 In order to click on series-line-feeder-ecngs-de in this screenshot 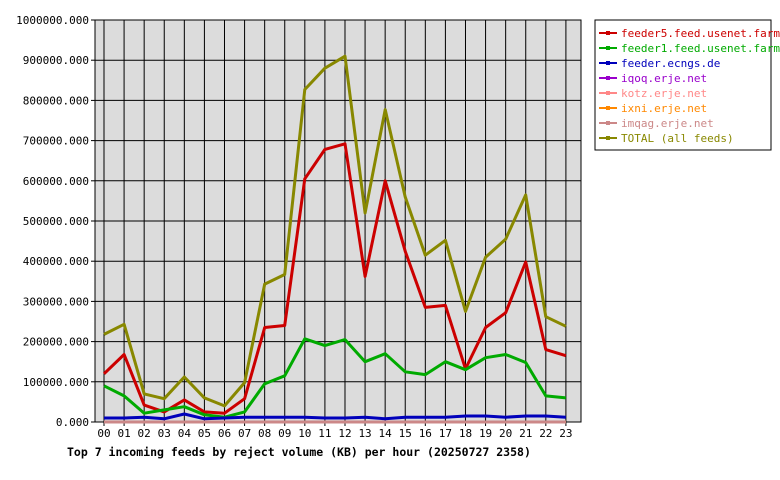, I will do `click(335, 416)`.